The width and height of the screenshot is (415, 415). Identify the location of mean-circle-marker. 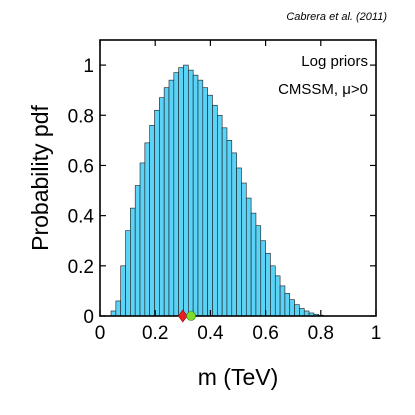
(191, 316).